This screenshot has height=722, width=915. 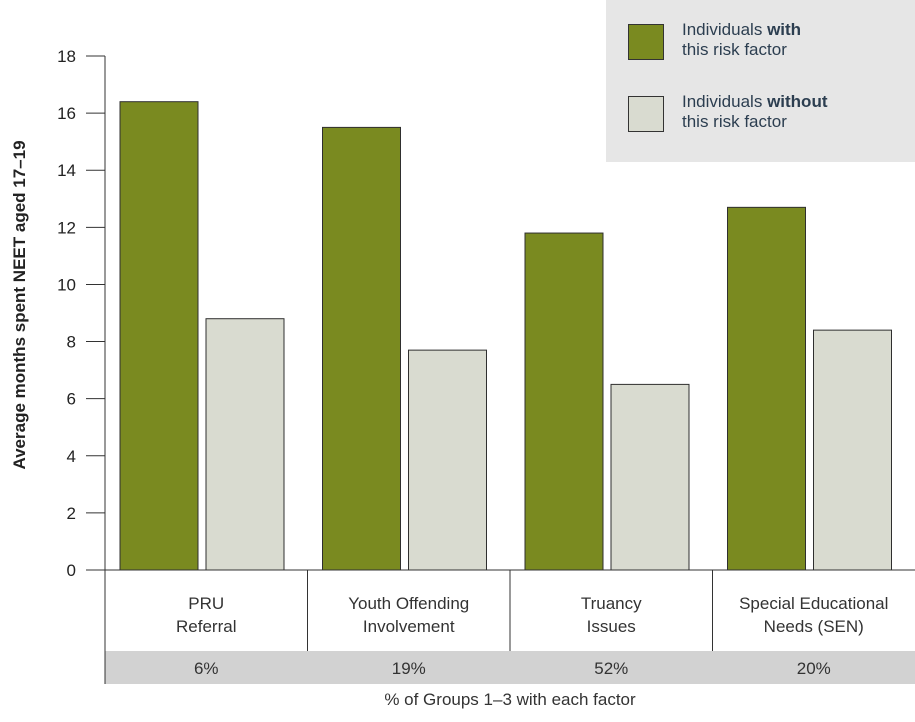 What do you see at coordinates (206, 668) in the screenshot?
I see `share-label-0: 6%` at bounding box center [206, 668].